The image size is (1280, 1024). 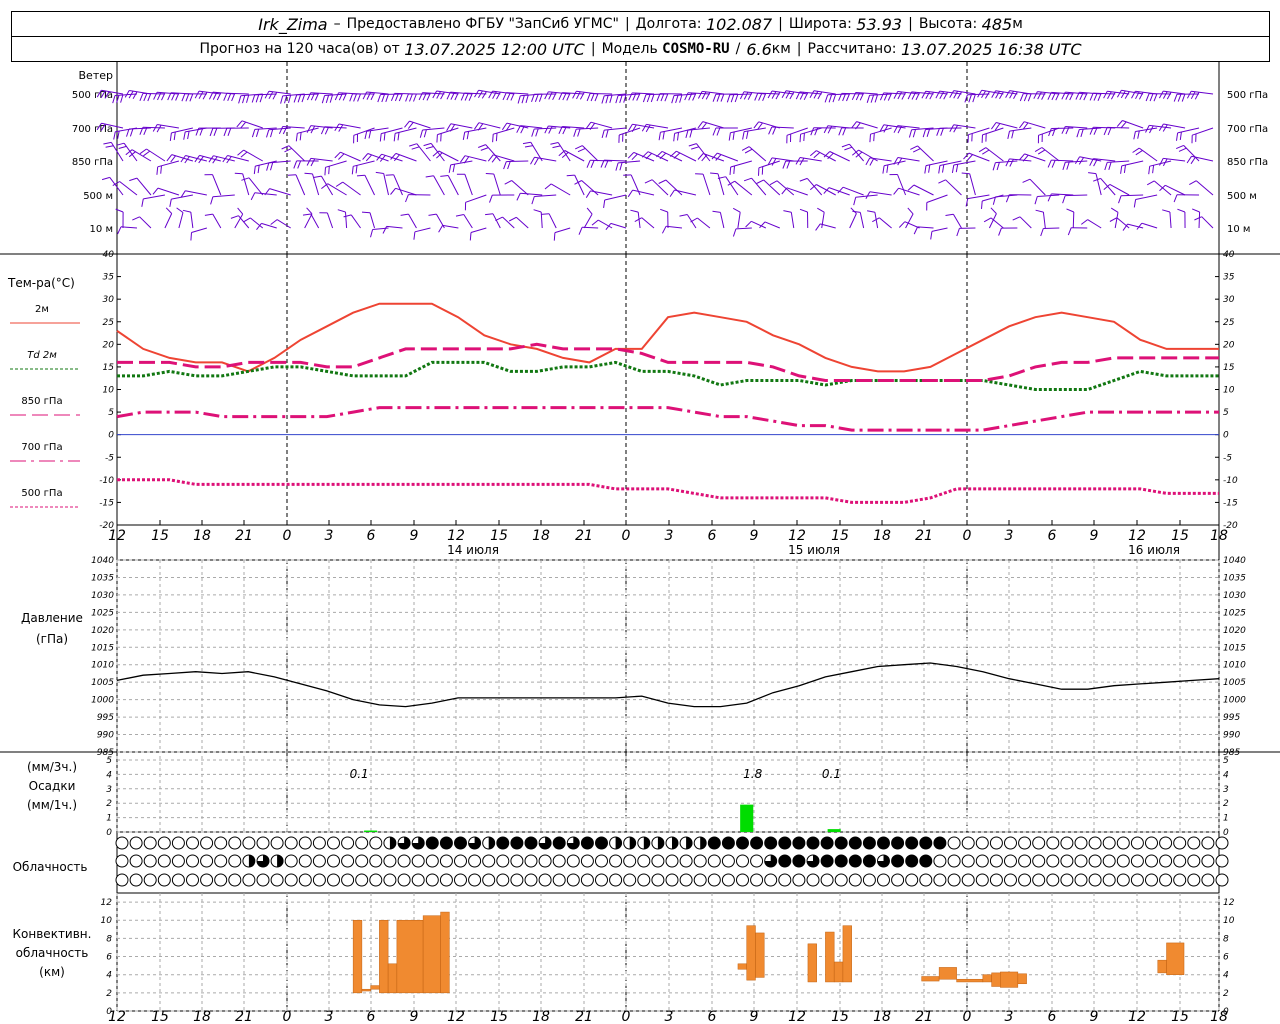 I want to click on conv-ytick-label-right: 4, so click(x=1226, y=976).